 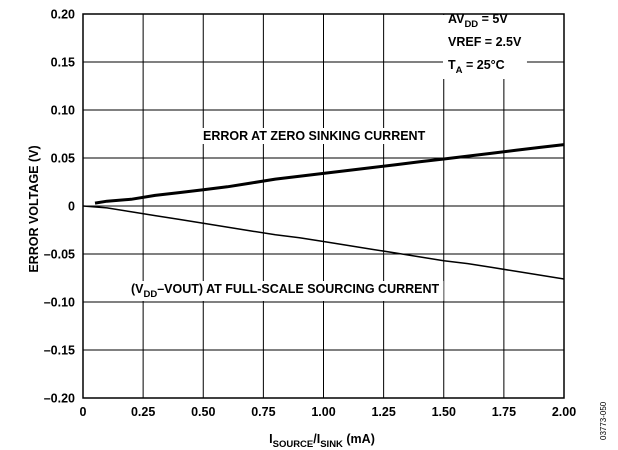 What do you see at coordinates (564, 412) in the screenshot?
I see `x-tick-label: 2.00` at bounding box center [564, 412].